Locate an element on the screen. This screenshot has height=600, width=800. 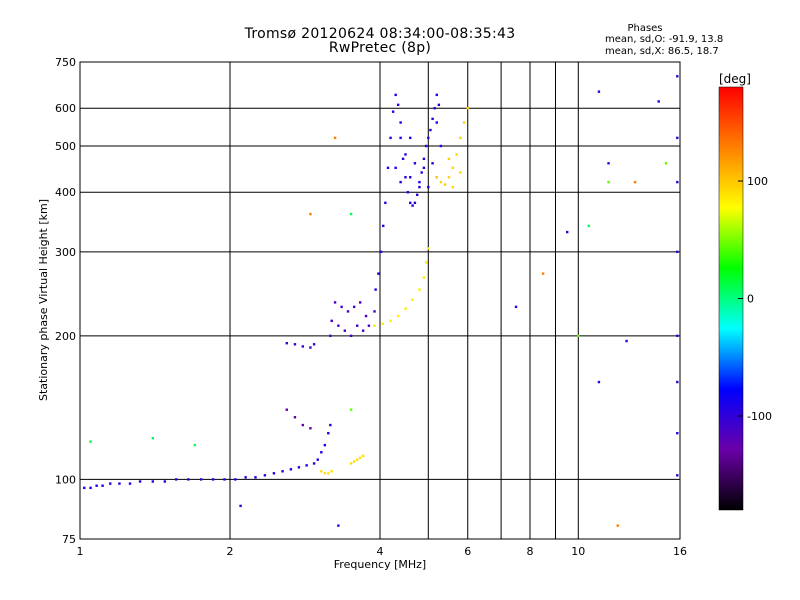
phases-stats-x: mean, sd,X: 86.5, 18.7 is located at coordinates (662, 51).